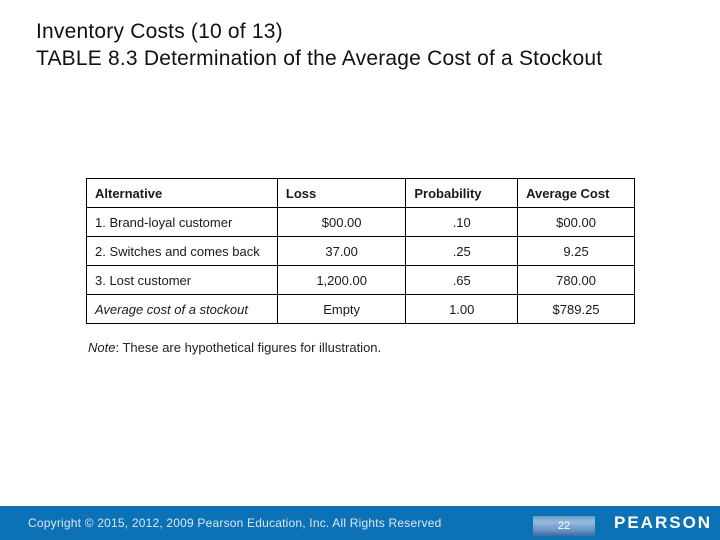  Describe the element at coordinates (462, 193) in the screenshot. I see `header-probability: Probability` at that location.